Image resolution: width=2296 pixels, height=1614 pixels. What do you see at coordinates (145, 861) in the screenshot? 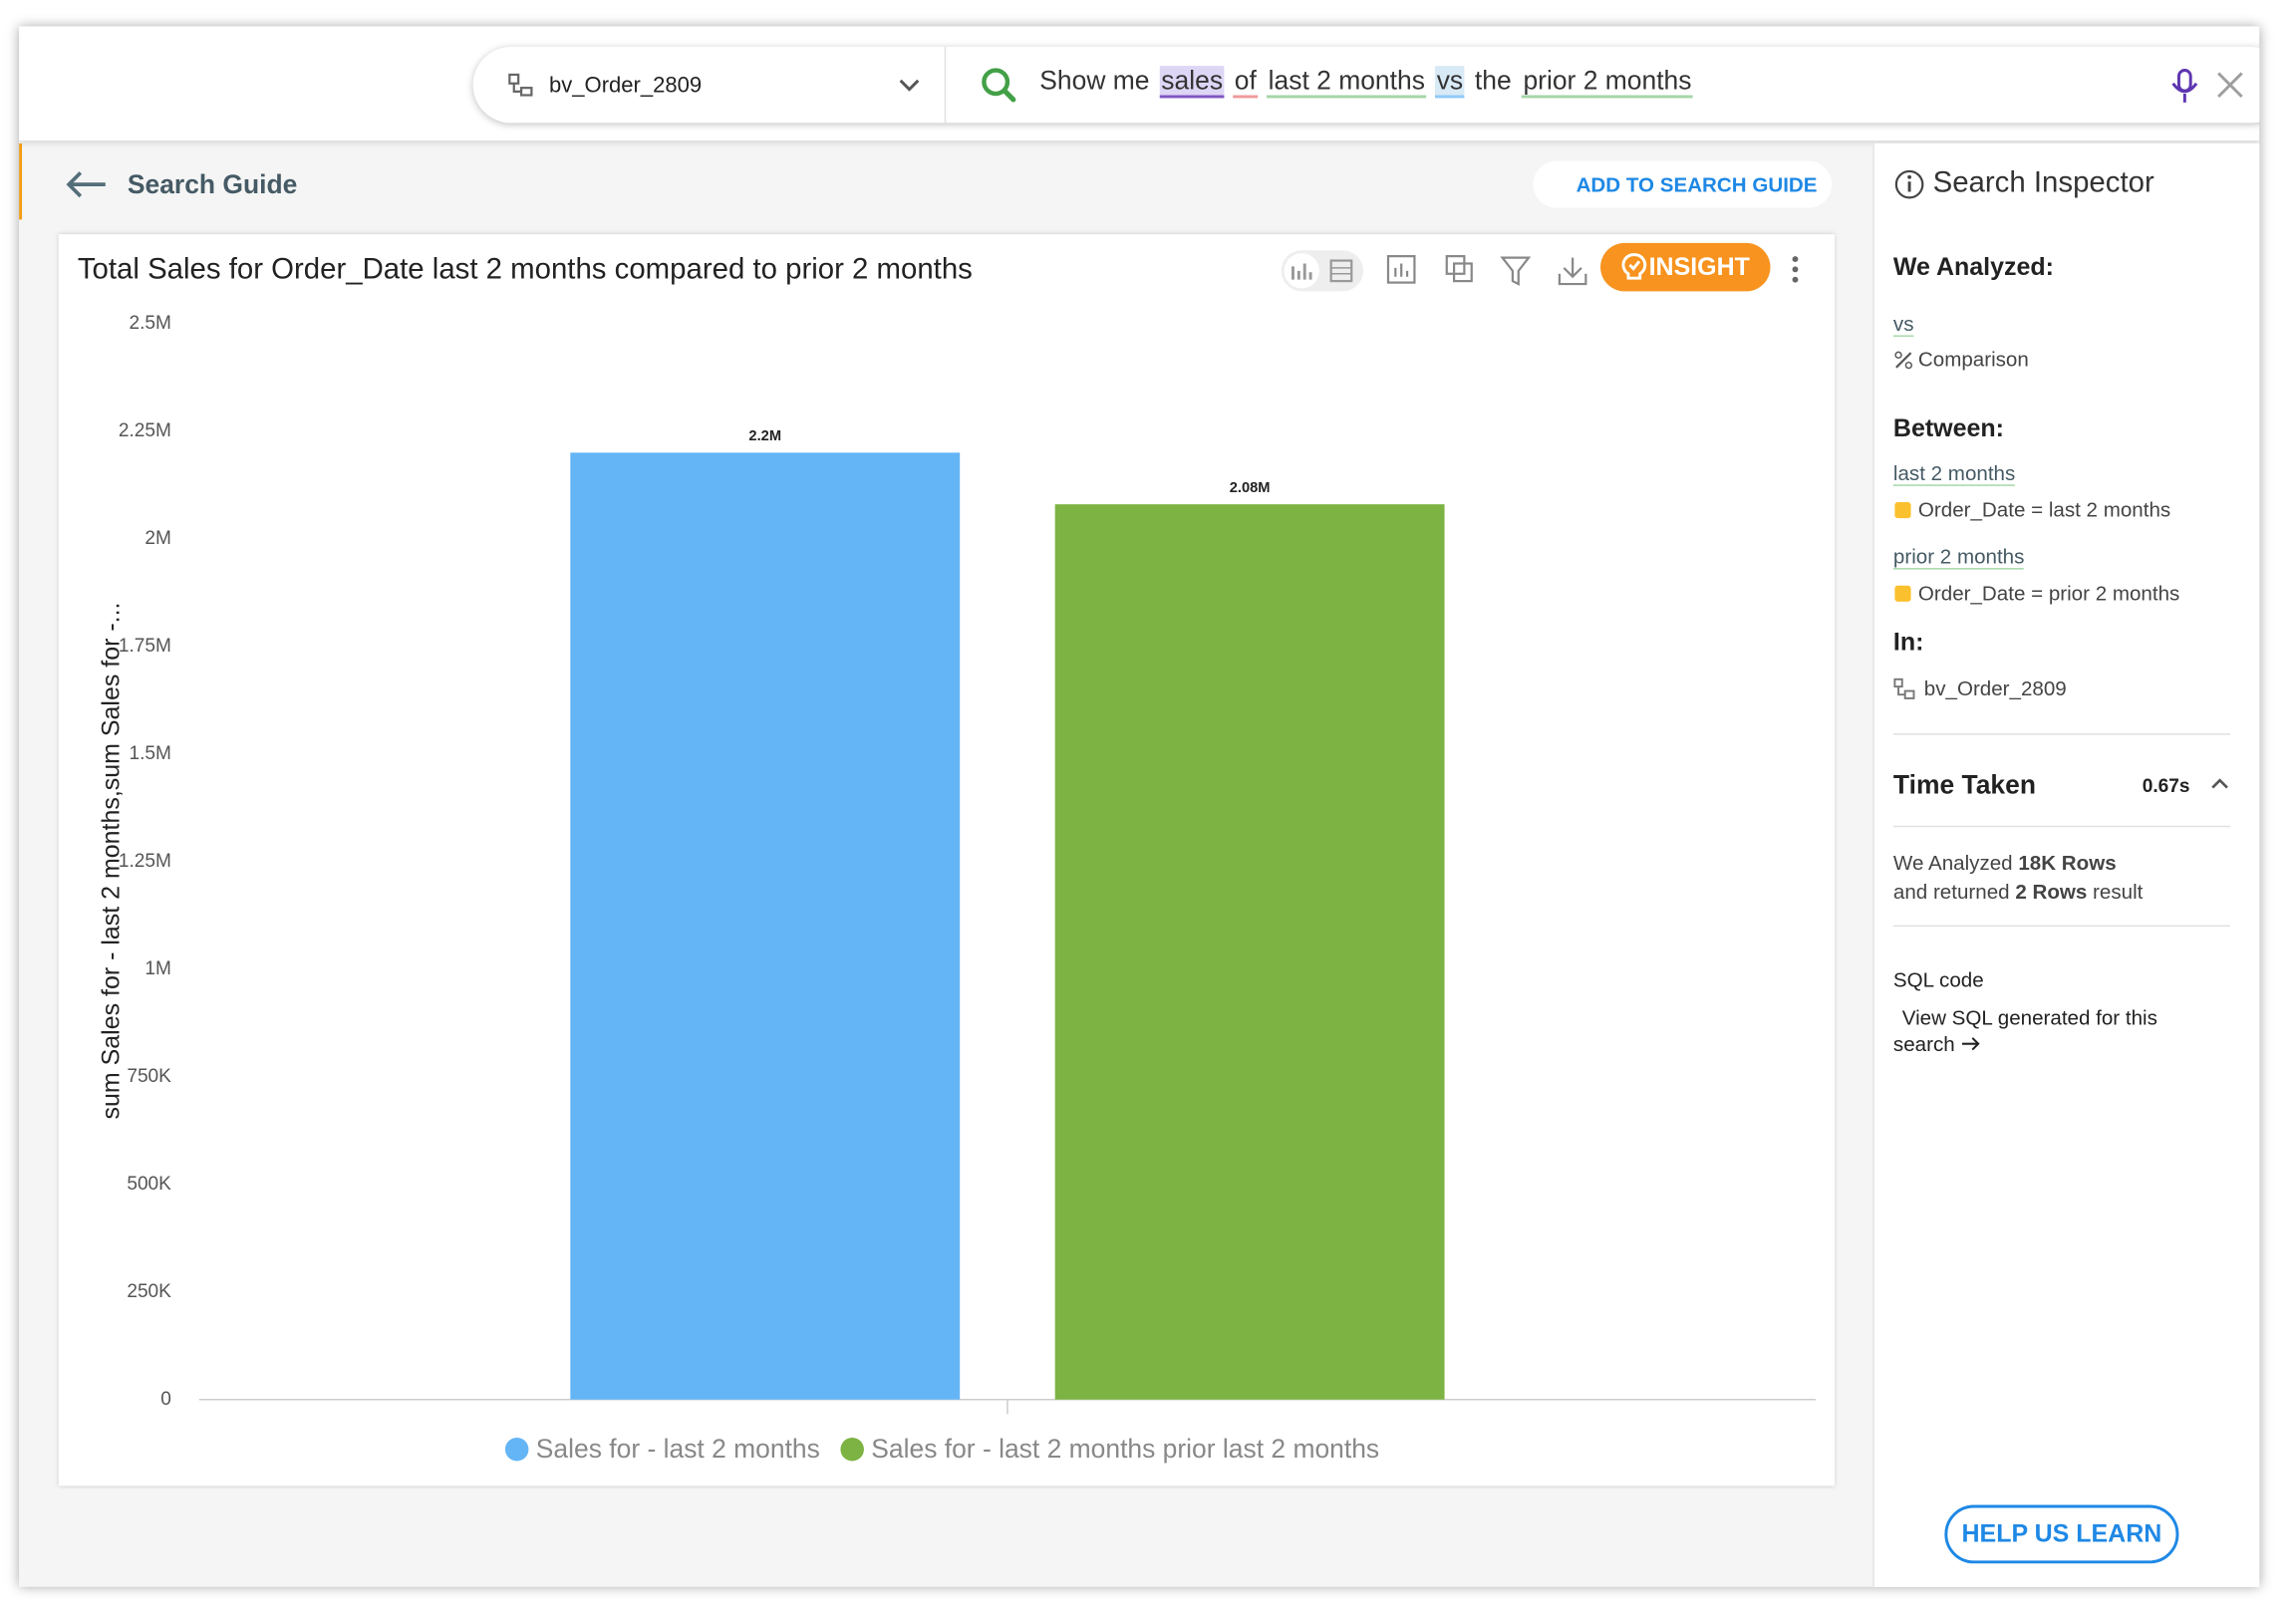
I see `y-tick-label: 1.25M` at bounding box center [145, 861].